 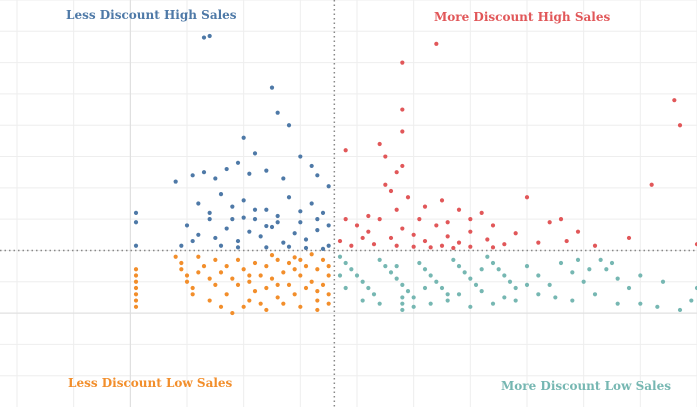 I want to click on quadrant-label-top-left: Less Discount High Sales, so click(x=151, y=15).